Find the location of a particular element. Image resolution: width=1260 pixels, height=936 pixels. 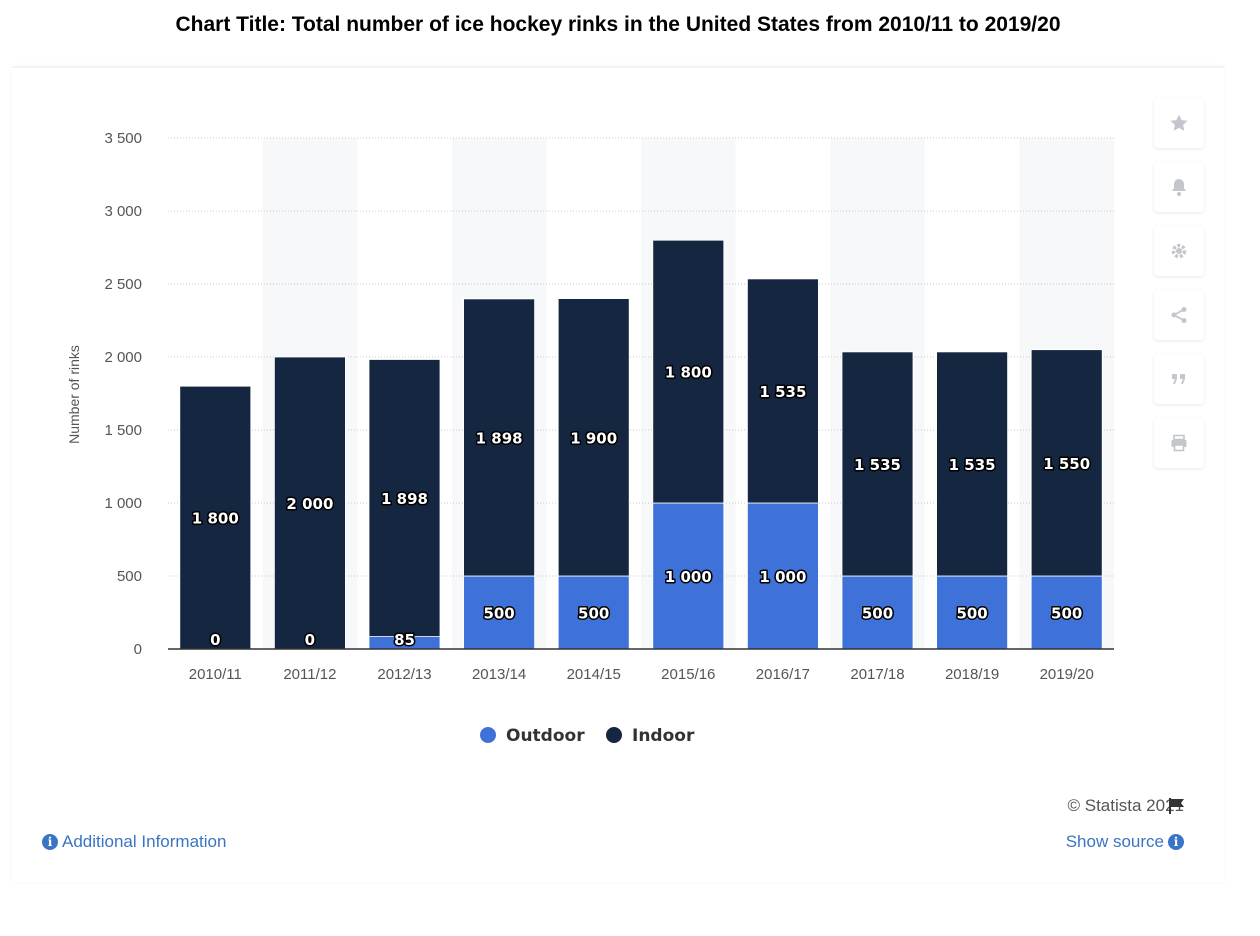

data-label-indoor: 2 000 is located at coordinates (309, 504).